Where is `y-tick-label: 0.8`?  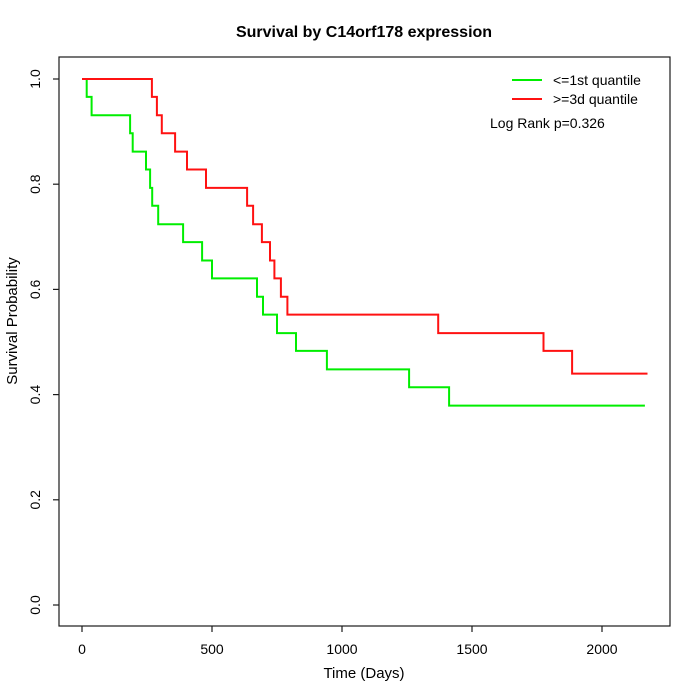 y-tick-label: 0.8 is located at coordinates (35, 184).